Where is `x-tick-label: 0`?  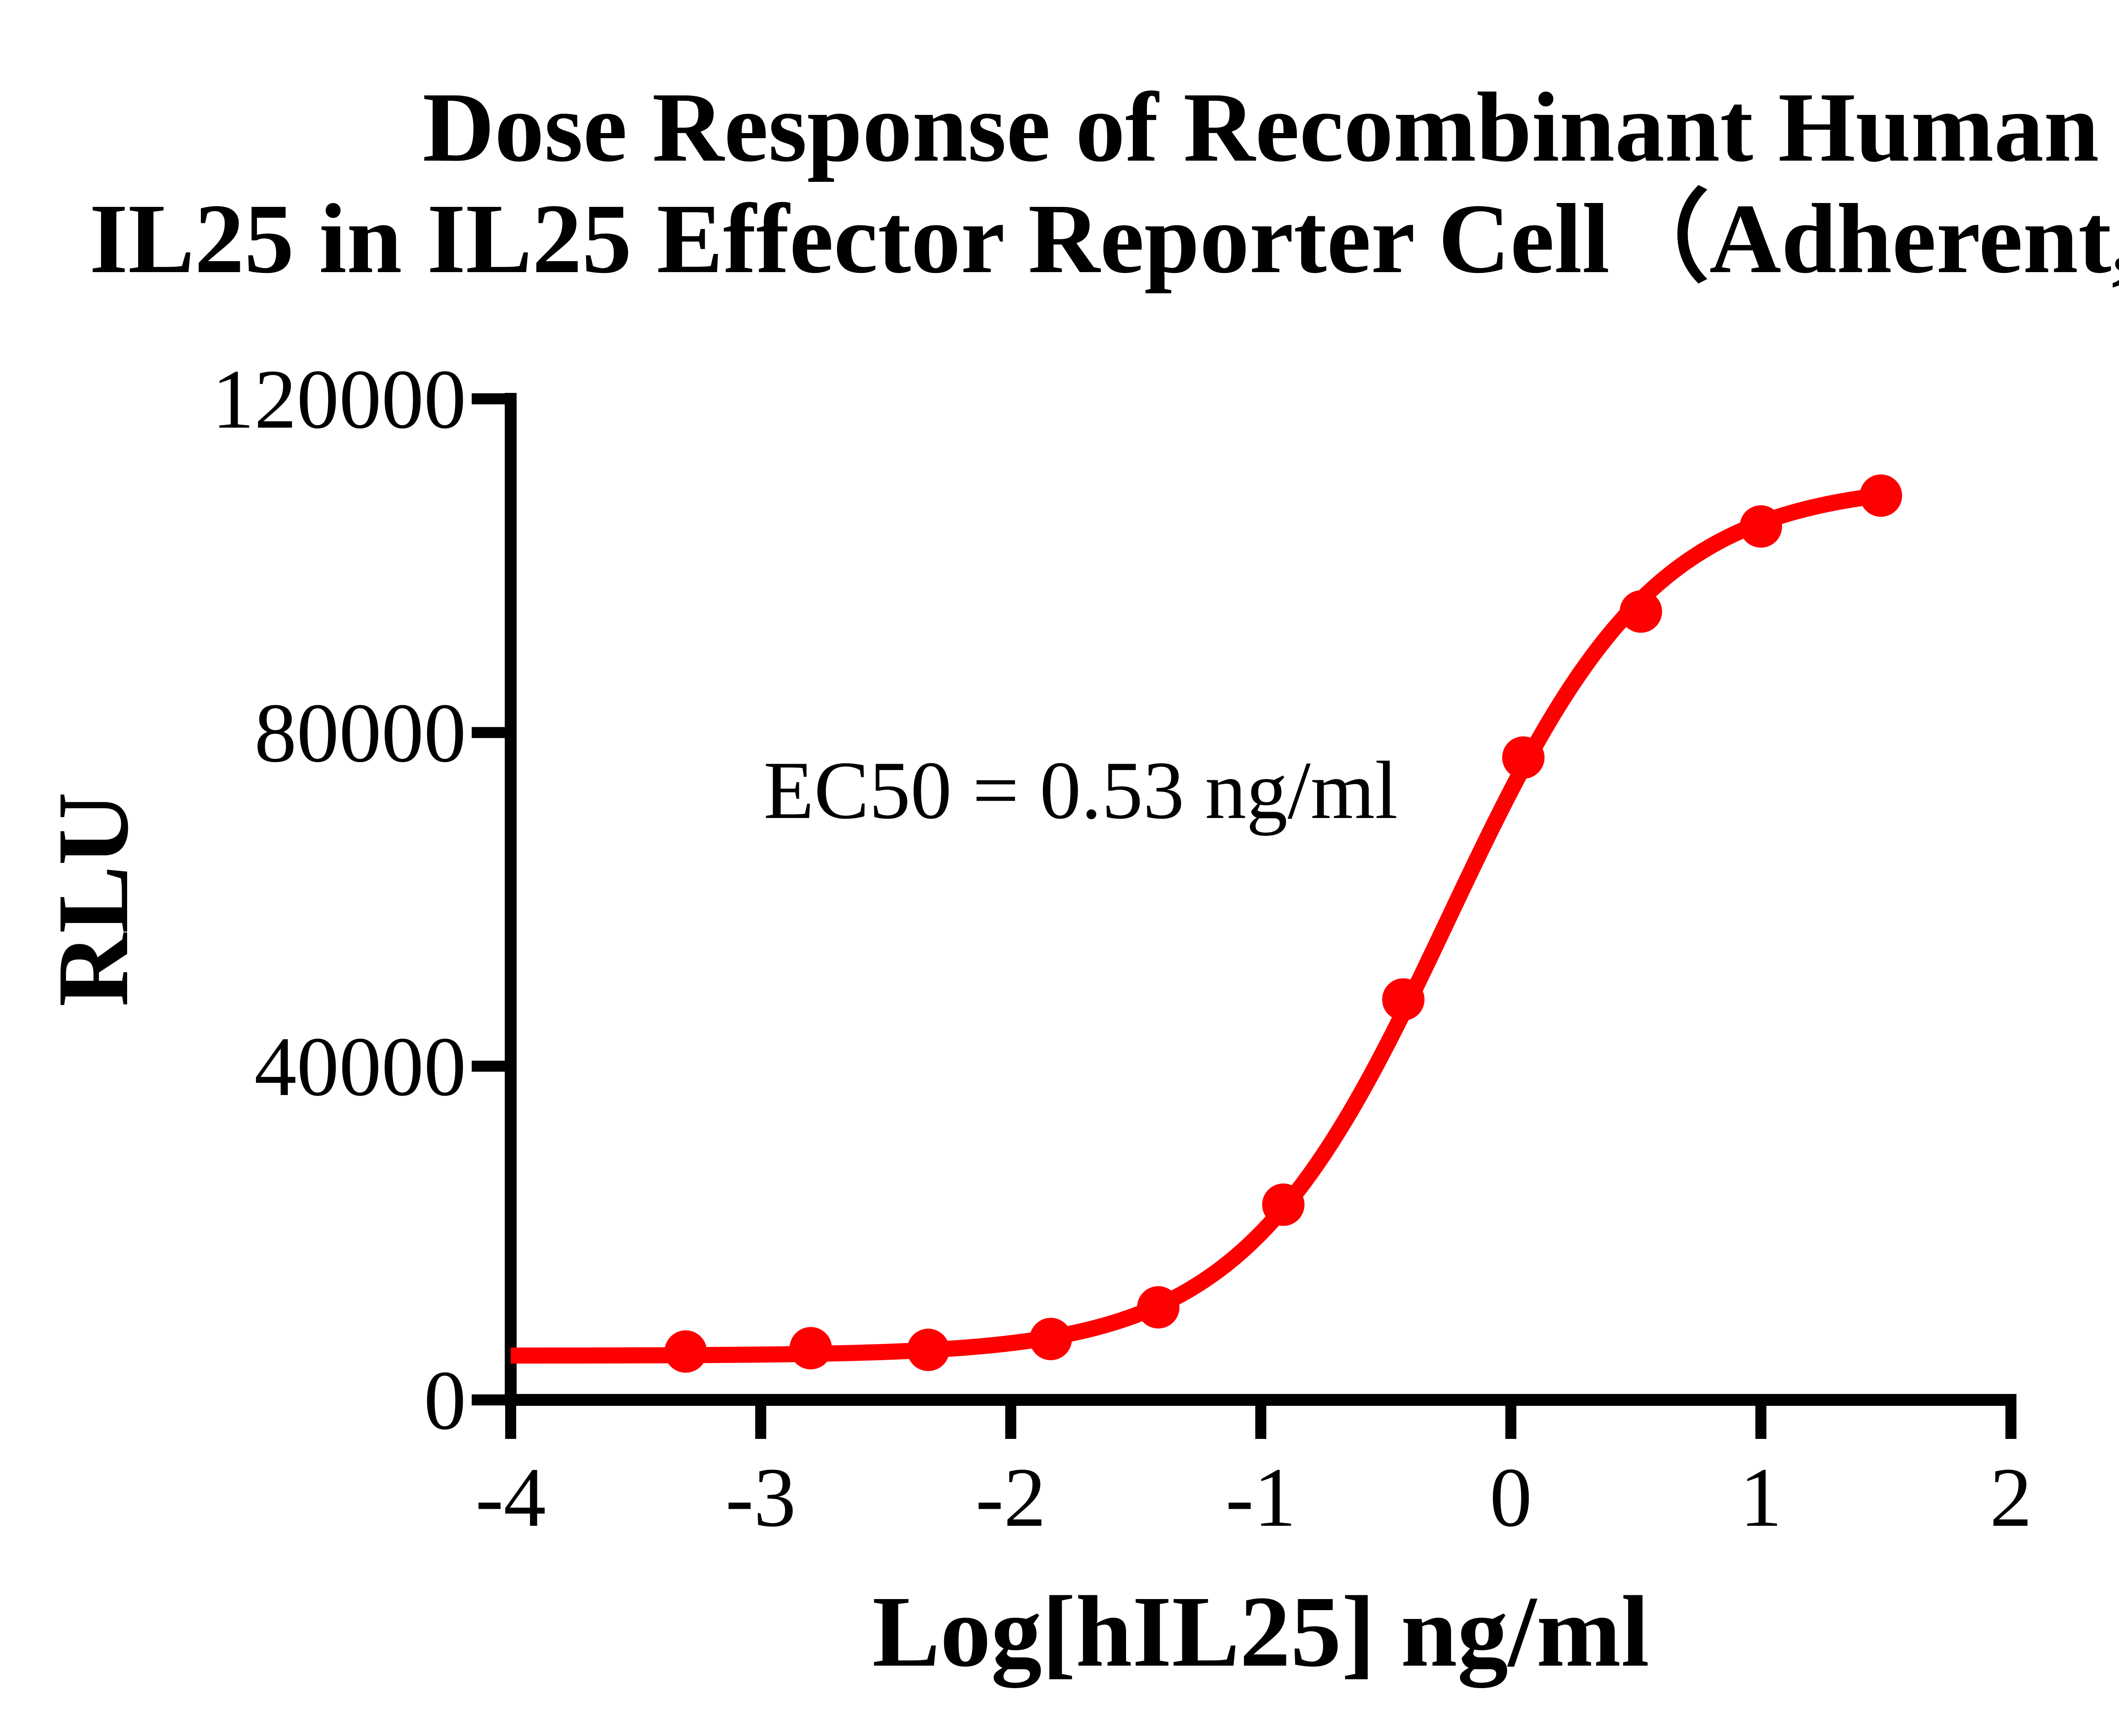 x-tick-label: 0 is located at coordinates (1511, 1497).